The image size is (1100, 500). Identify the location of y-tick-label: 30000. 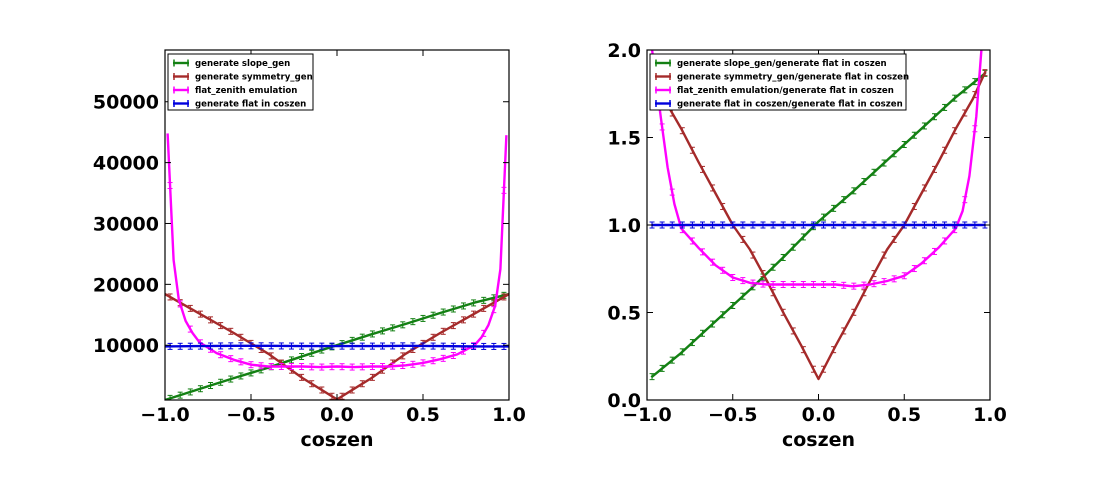
(126, 224).